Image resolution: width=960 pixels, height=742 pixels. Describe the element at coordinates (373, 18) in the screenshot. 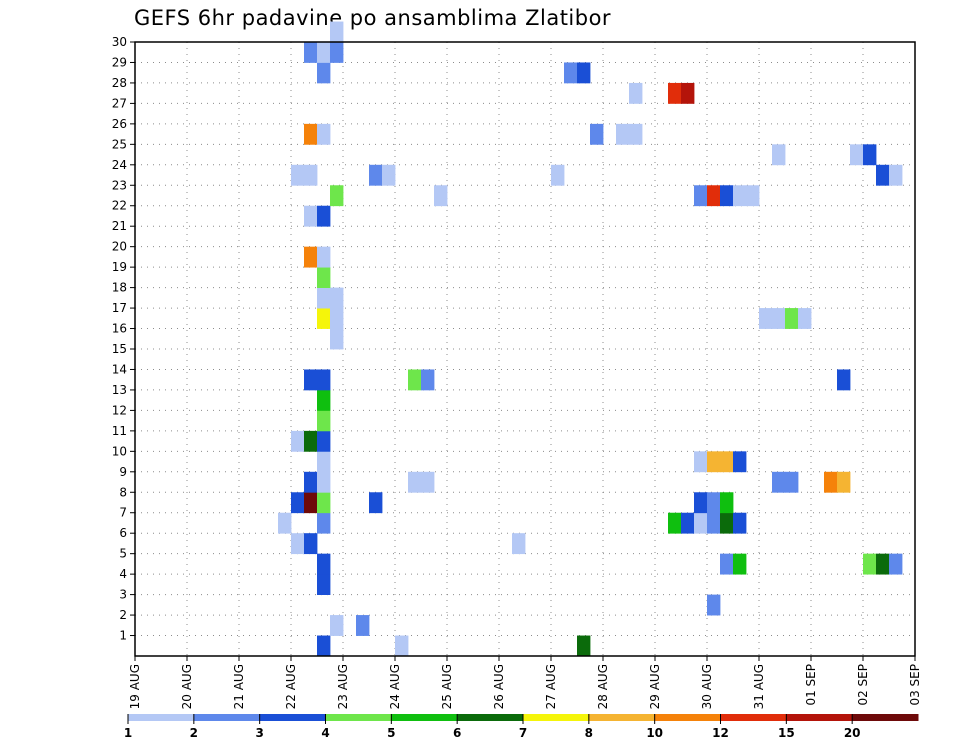

I see `chart-title: GEFS 6hr padavine po ansamblima Zlatibor` at that location.